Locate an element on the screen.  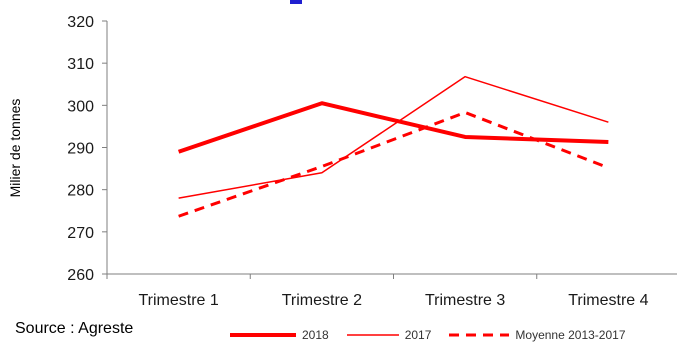
y-tick-label: 260 is located at coordinates (80, 275).